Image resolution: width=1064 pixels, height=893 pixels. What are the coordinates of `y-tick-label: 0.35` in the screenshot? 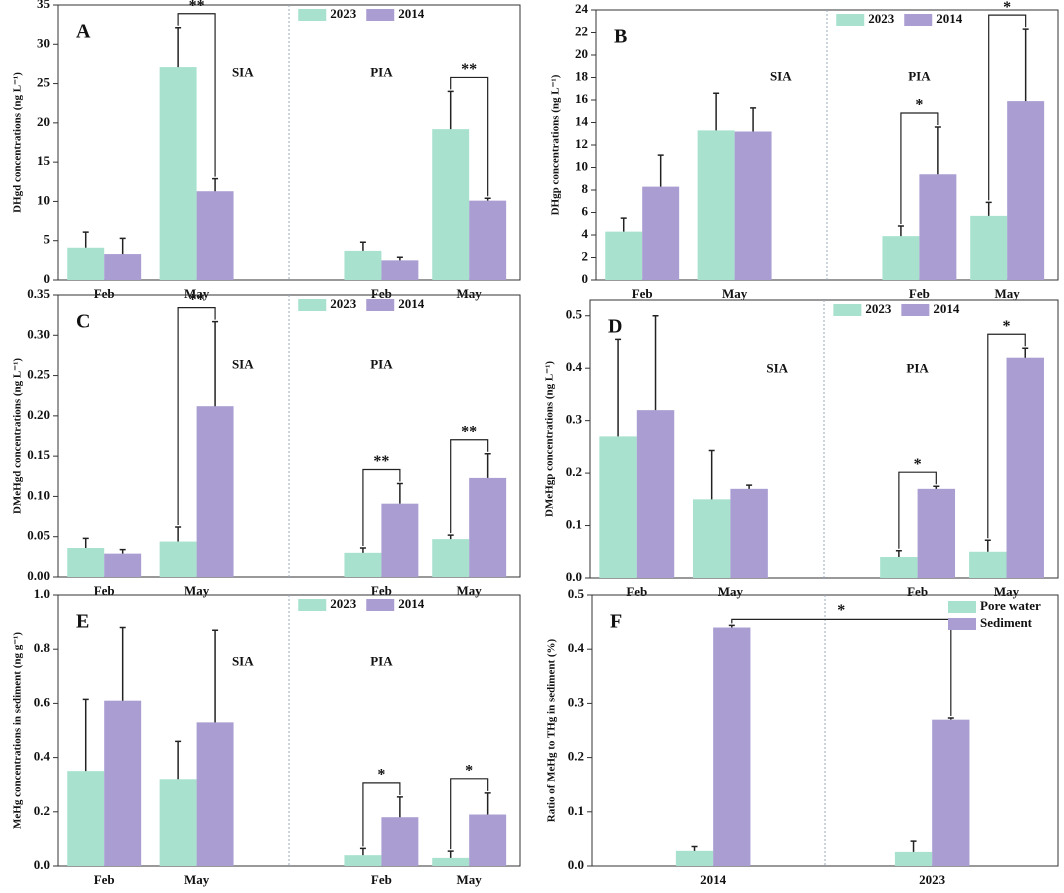 It's located at (38, 293).